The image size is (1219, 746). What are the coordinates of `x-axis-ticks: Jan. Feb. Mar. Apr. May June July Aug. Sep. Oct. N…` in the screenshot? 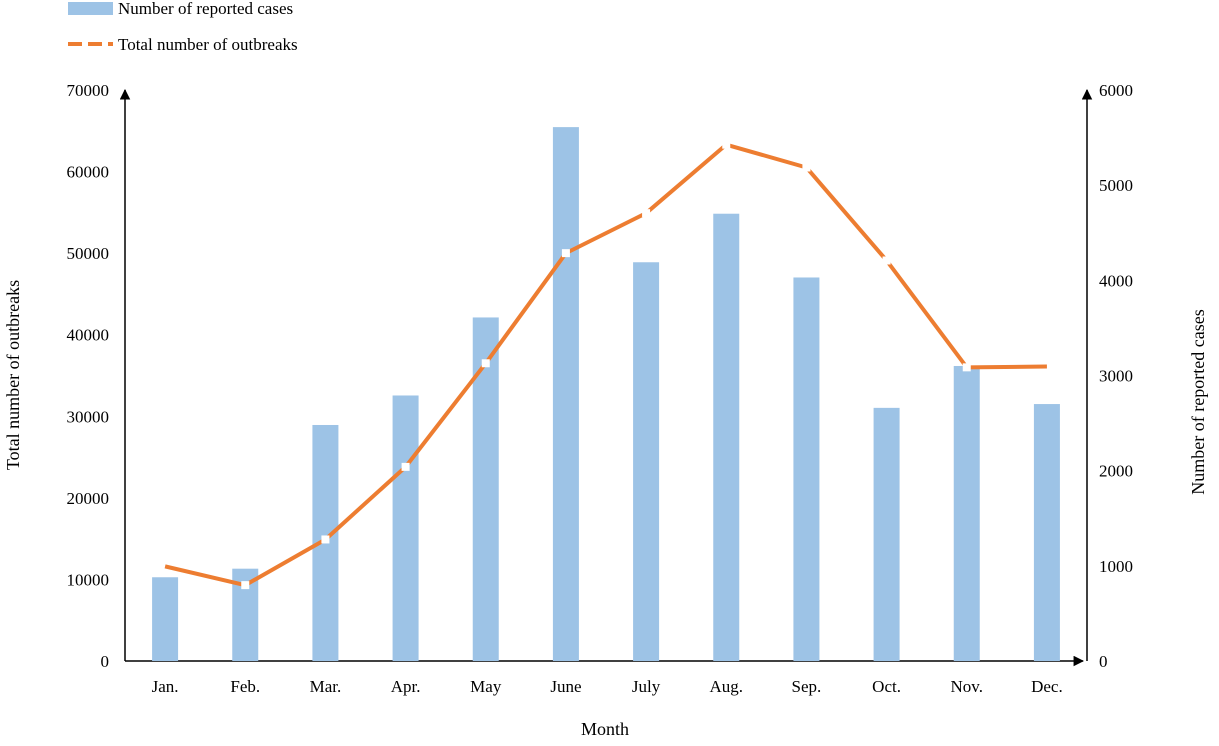 It's located at (607, 686).